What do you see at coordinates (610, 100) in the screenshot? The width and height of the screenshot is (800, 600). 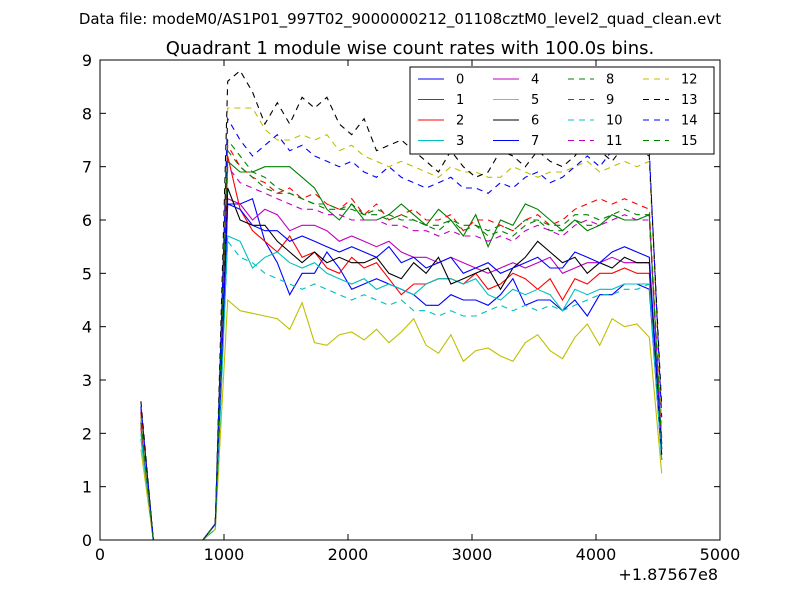 I see `legend-label-9: 9` at bounding box center [610, 100].